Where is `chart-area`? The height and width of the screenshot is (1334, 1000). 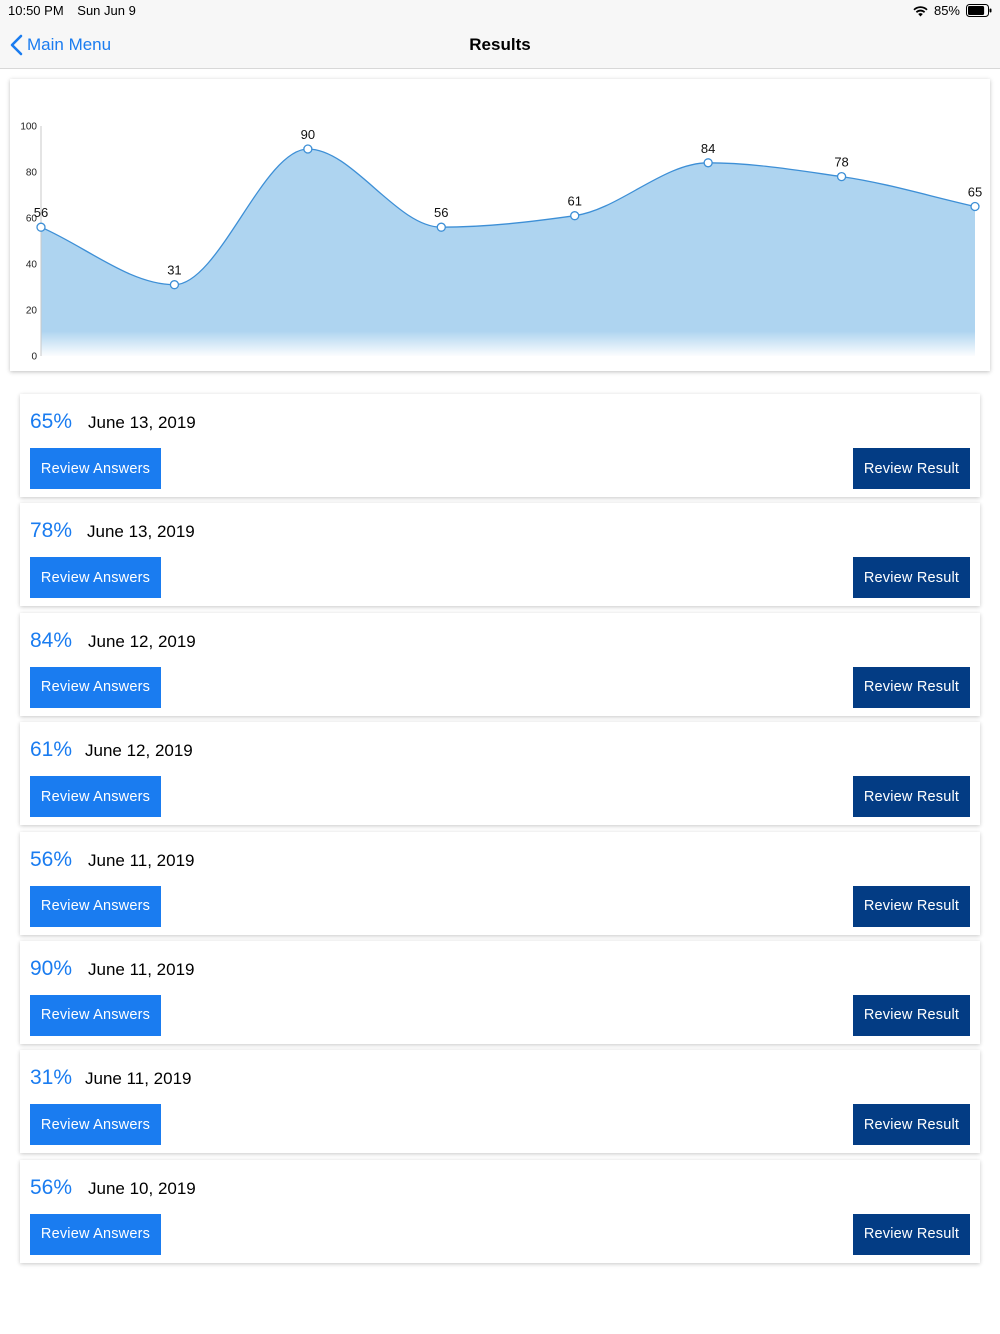 chart-area is located at coordinates (508, 252).